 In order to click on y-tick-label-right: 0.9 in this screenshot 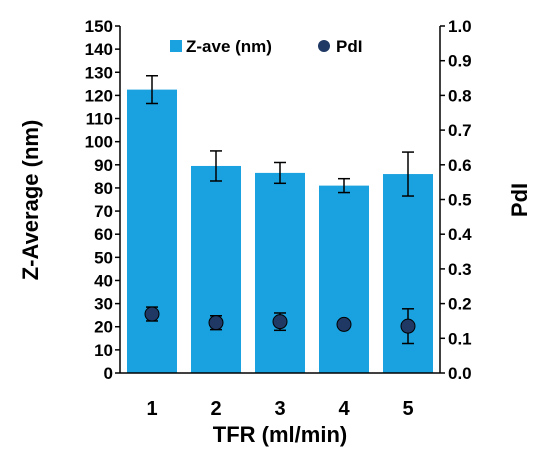, I will do `click(460, 61)`.